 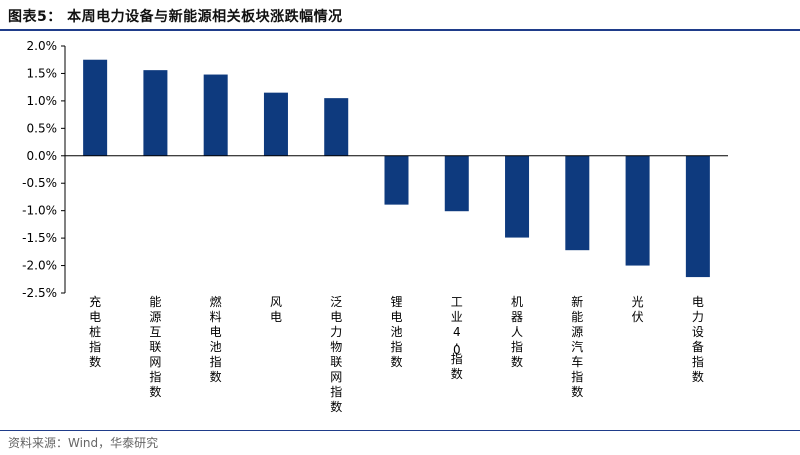 I want to click on x-category-label: 新能源汽车指数, so click(x=577, y=346).